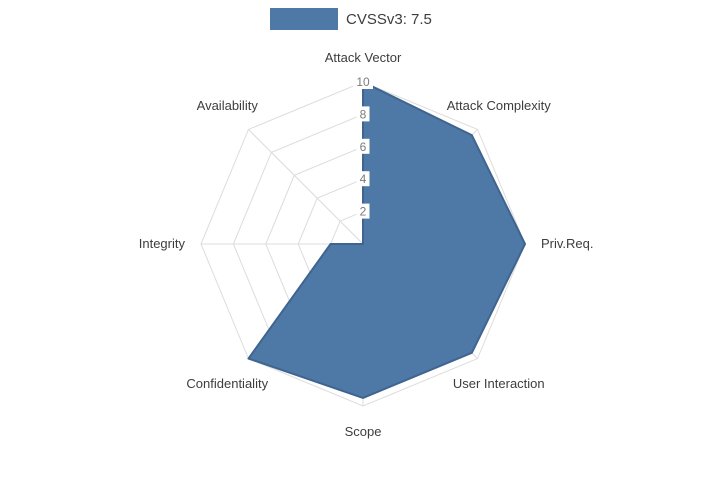 Image resolution: width=720 pixels, height=504 pixels. I want to click on tick-label: 6, so click(363, 147).